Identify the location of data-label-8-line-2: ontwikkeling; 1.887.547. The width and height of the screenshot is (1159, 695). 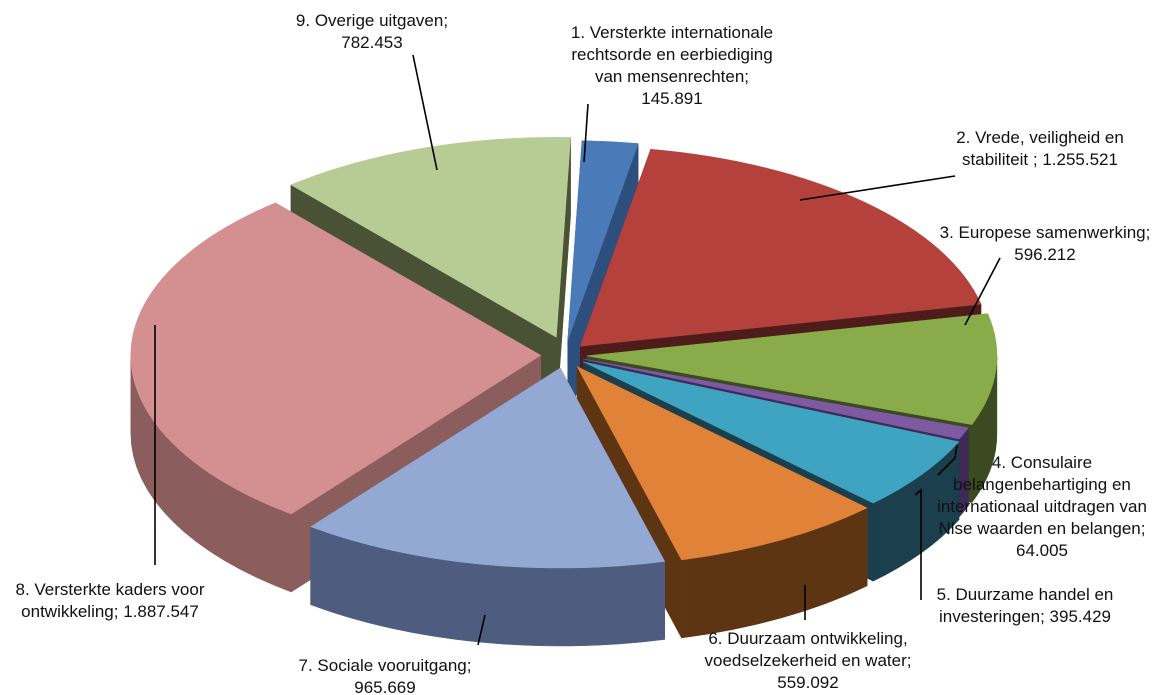
(110, 611).